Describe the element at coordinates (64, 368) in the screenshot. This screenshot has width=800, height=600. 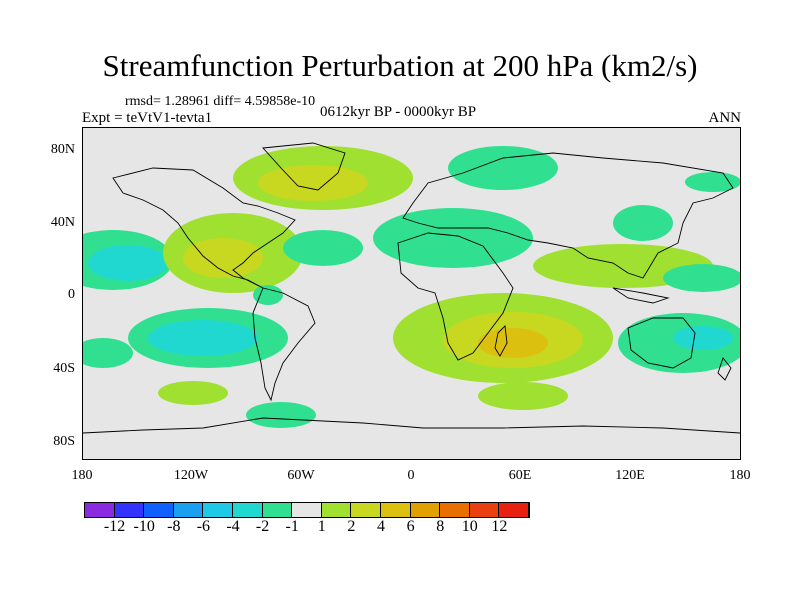
I see `y-tick-40s: 40S` at that location.